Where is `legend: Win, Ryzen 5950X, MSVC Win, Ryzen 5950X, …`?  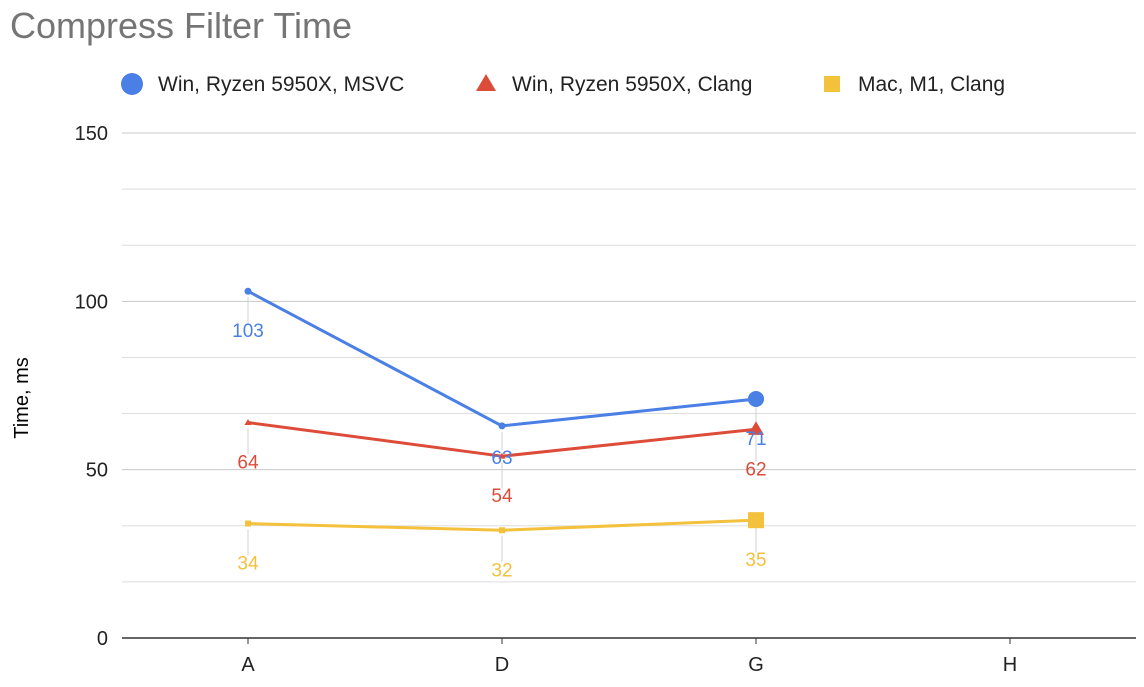
legend: Win, Ryzen 5950X, MSVC Win, Ryzen 5950X, … is located at coordinates (563, 84).